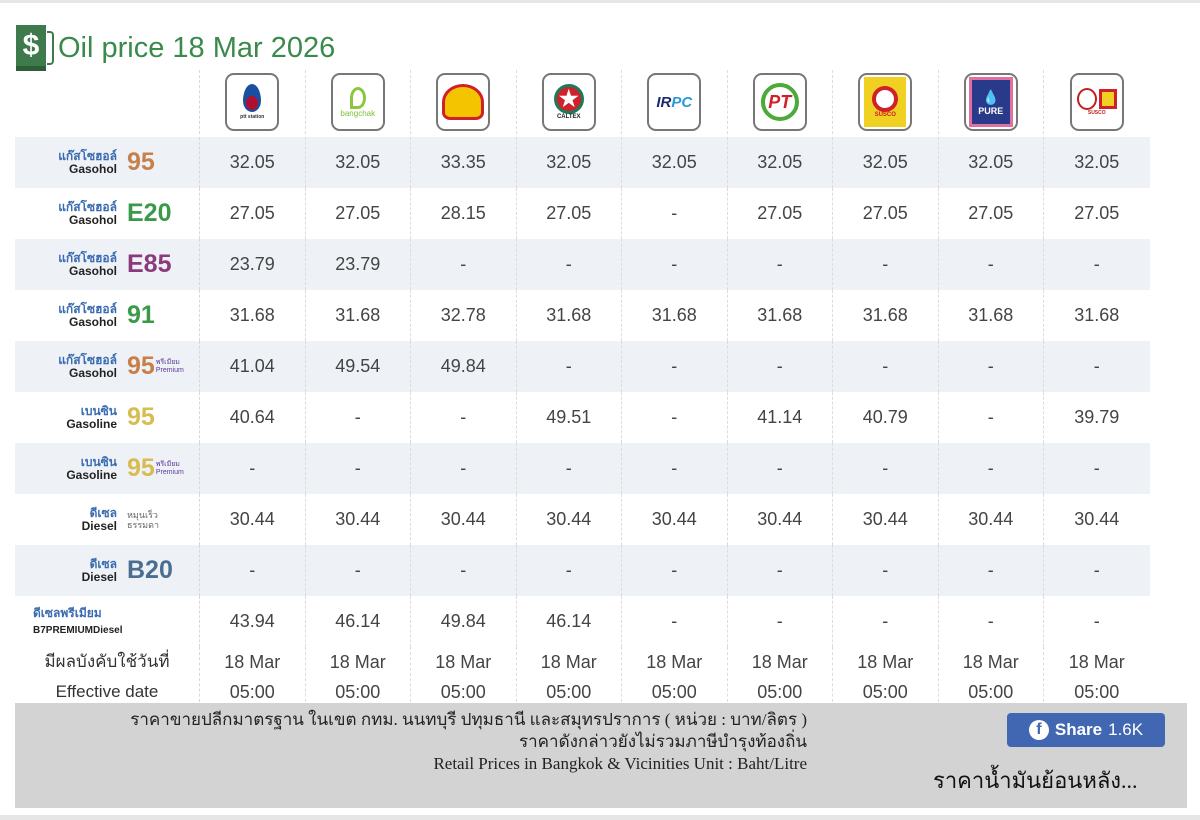 The image size is (1200, 820). I want to click on fuel-name-thai: ดีเซล, so click(103, 512).